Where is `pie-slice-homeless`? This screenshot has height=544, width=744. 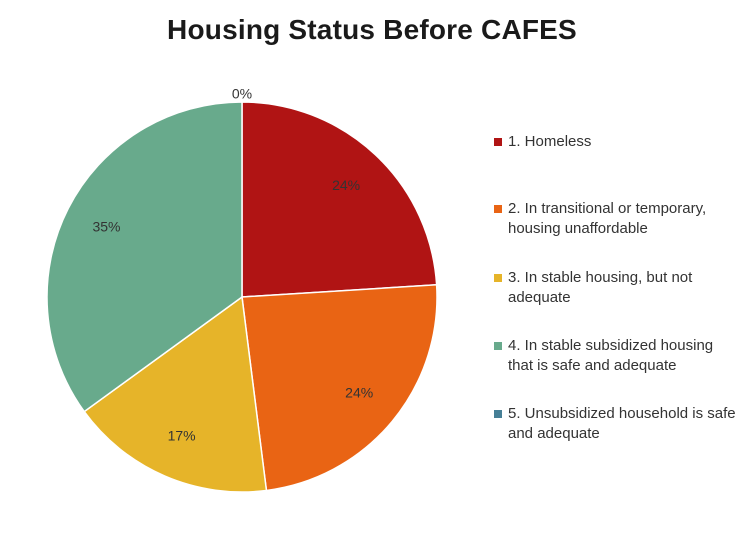 pie-slice-homeless is located at coordinates (339, 199).